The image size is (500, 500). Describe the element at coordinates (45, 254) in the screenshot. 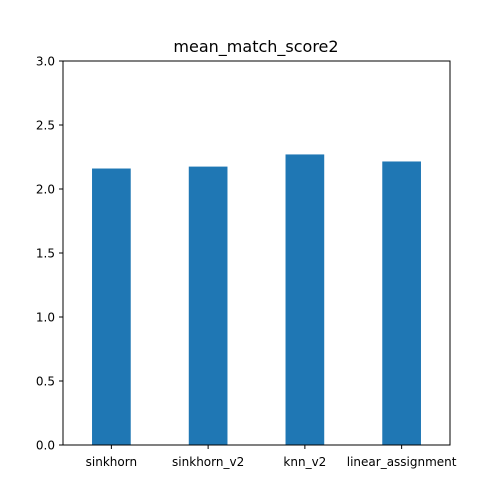

I see `y-tick-label: 1.5` at that location.